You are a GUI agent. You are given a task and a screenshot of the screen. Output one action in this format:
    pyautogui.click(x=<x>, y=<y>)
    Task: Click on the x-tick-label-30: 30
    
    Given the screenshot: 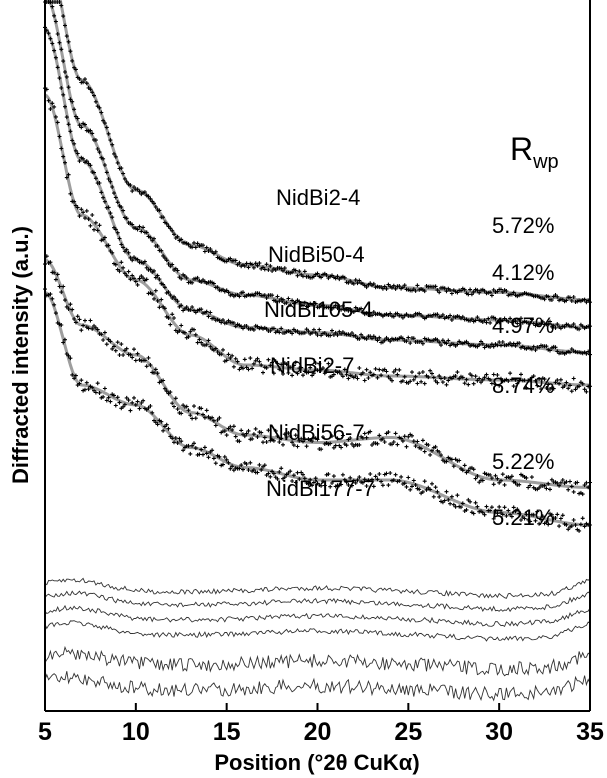 What is the action you would take?
    pyautogui.click(x=499, y=732)
    